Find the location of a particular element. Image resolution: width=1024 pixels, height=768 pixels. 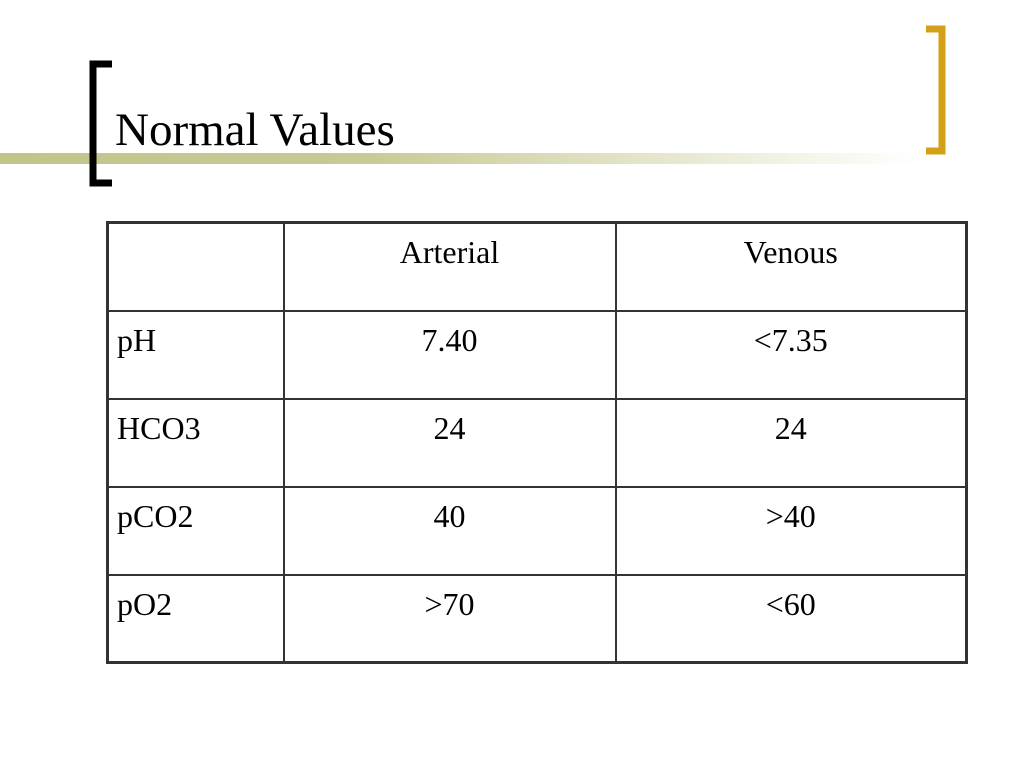

table-cell is located at coordinates (195, 266).